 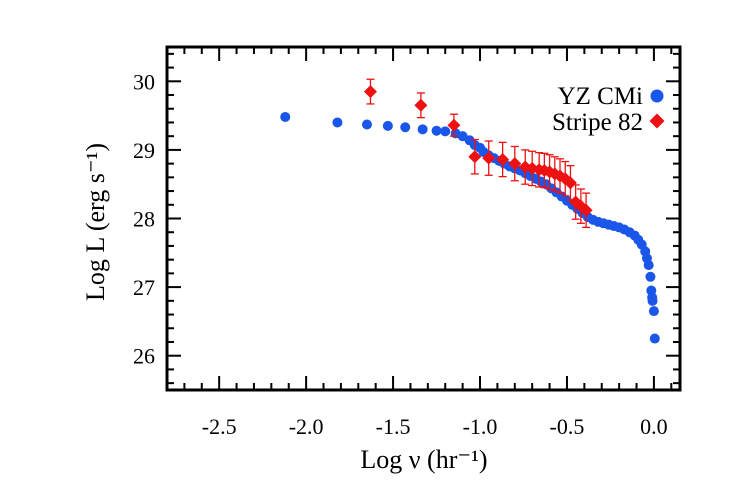 What do you see at coordinates (219, 426) in the screenshot?
I see `x-tick-label: -2.5` at bounding box center [219, 426].